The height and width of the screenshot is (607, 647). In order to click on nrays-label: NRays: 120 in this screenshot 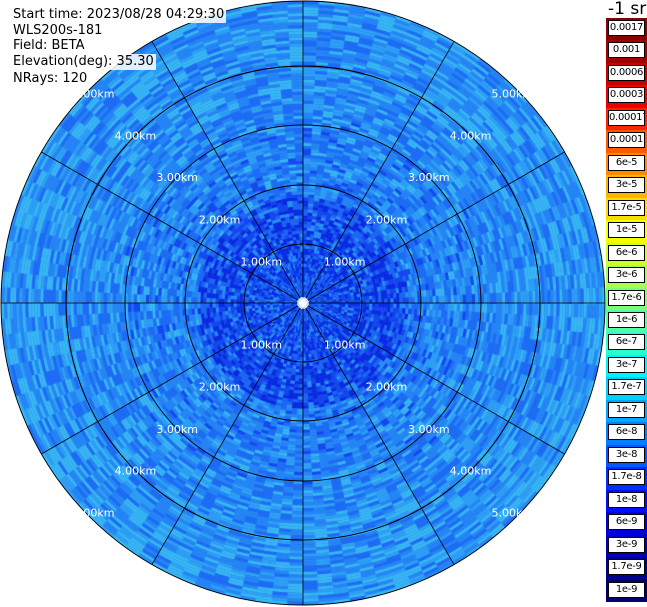, I will do `click(50, 78)`.